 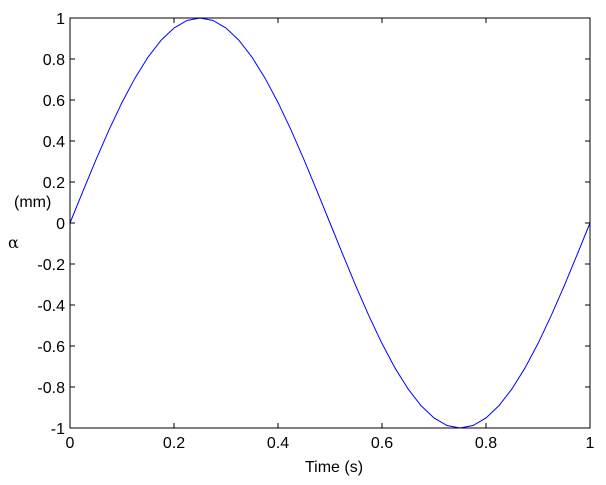 I want to click on x-axis-label: Time (s), so click(x=334, y=467).